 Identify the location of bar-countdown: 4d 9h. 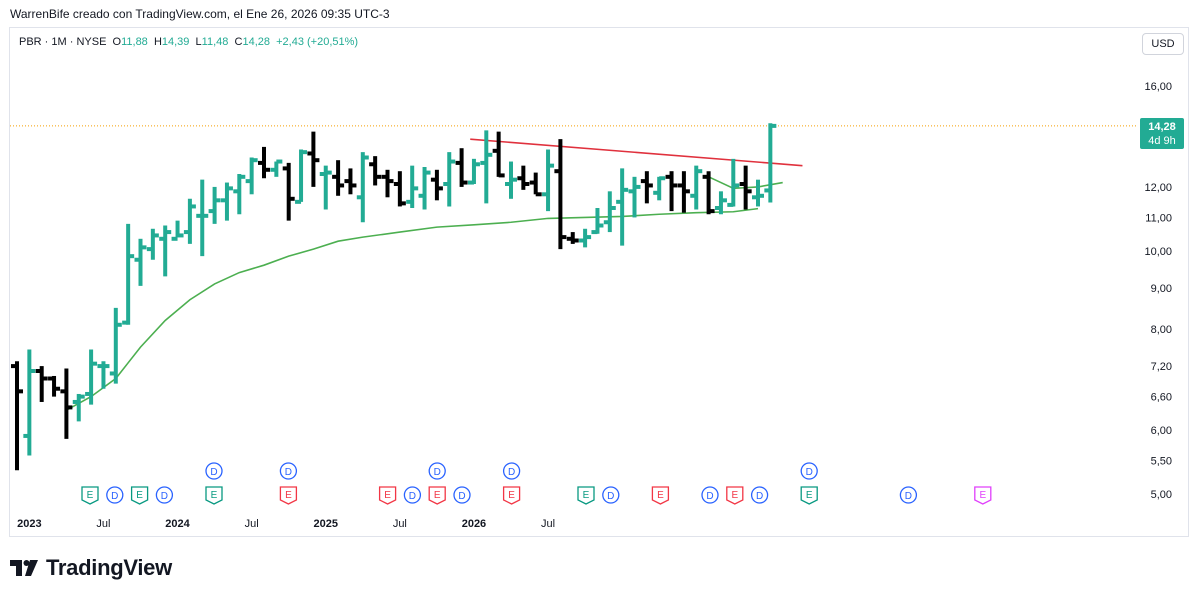
(1162, 141).